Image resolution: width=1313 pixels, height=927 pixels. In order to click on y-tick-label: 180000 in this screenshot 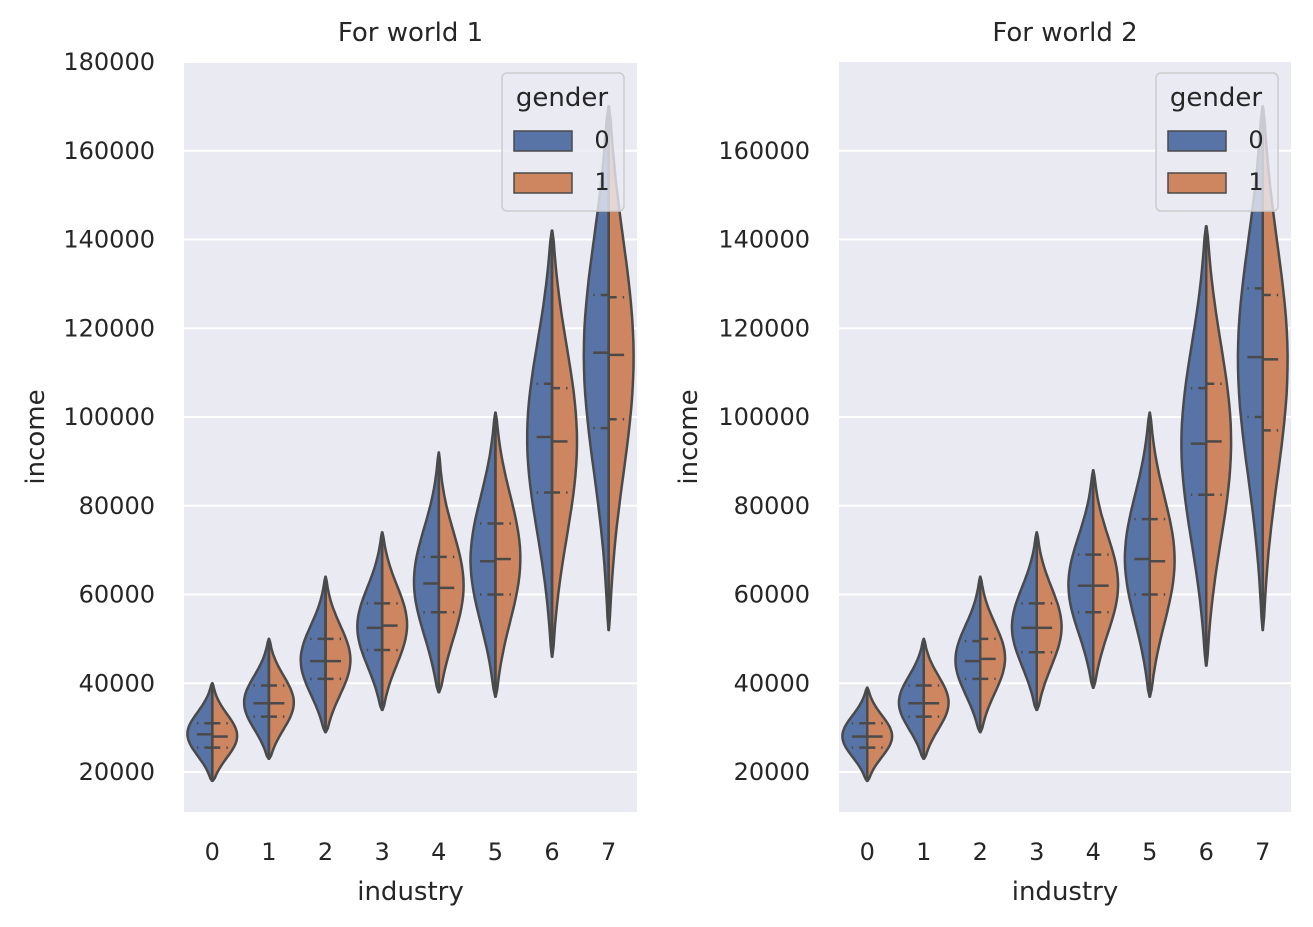, I will do `click(109, 62)`.